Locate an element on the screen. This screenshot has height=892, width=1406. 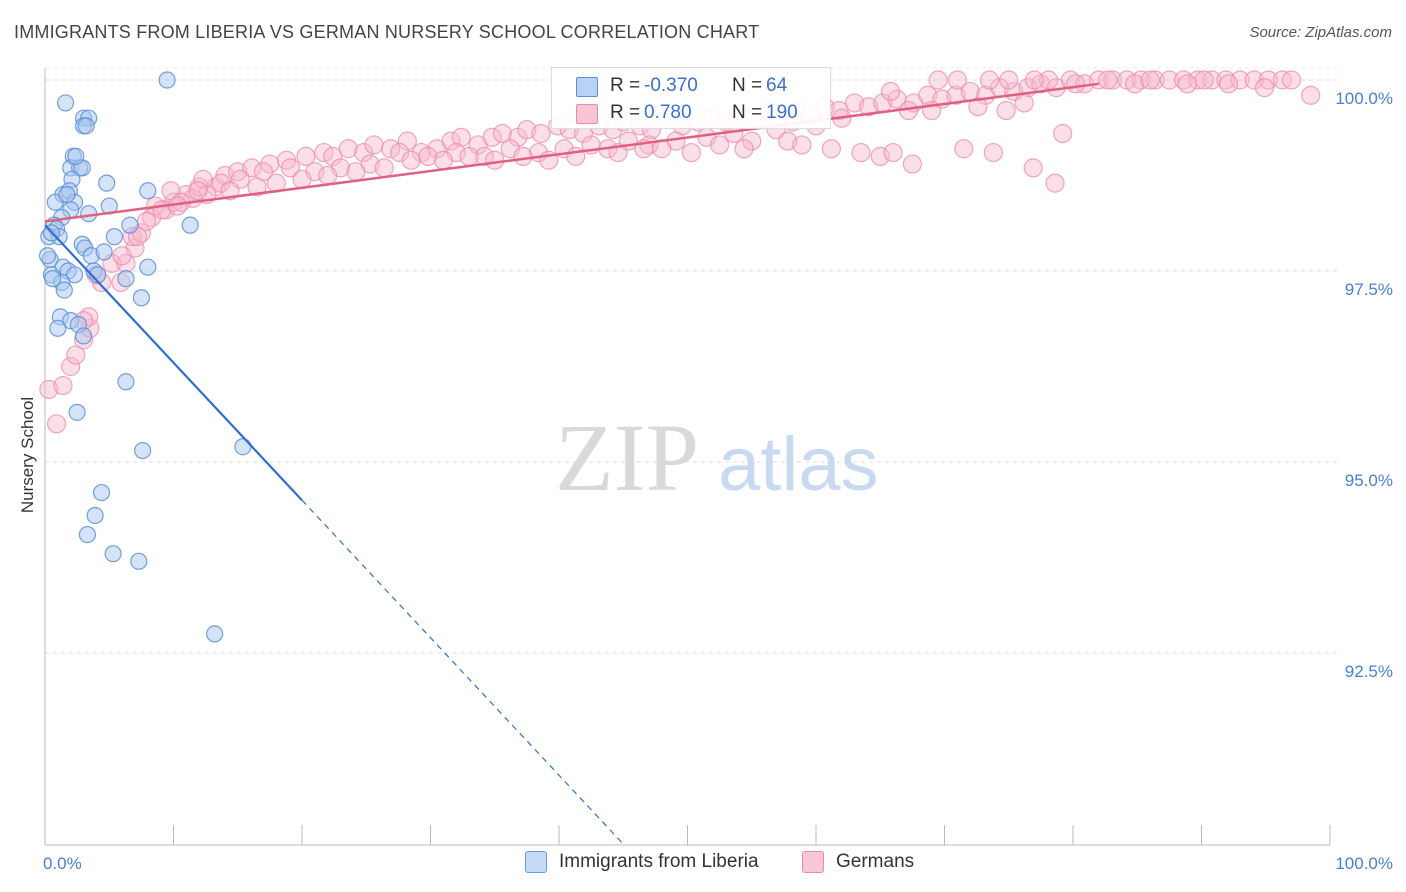
y-tick-label: 92.5% is located at coordinates (1369, 671).